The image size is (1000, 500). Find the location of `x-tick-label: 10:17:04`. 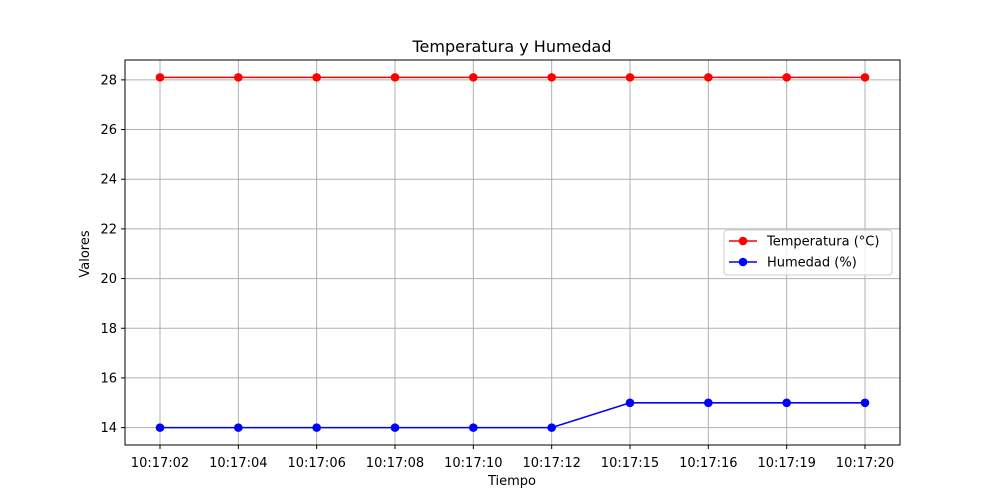

x-tick-label: 10:17:04 is located at coordinates (238, 463).